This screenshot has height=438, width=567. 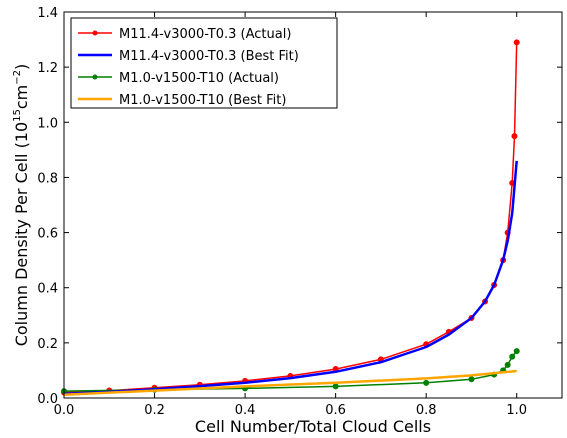 I want to click on legend-box, so click(x=204, y=63).